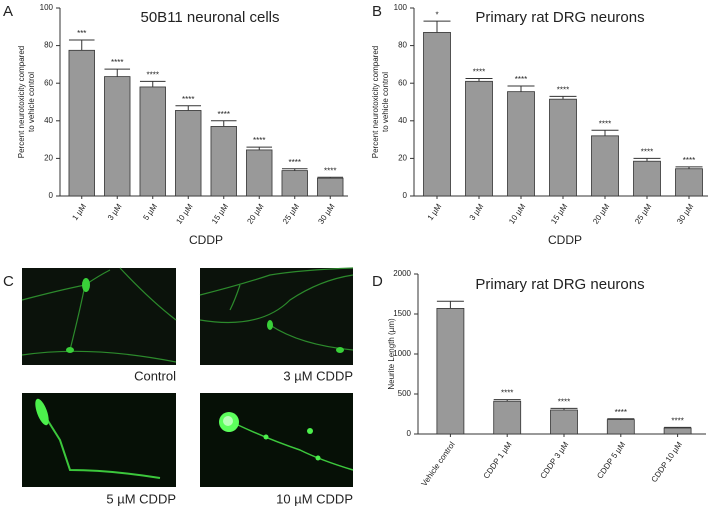 Image resolution: width=708 pixels, height=515 pixels. What do you see at coordinates (402, 273) in the screenshot?
I see `y-tick-label: 2000` at bounding box center [402, 273].